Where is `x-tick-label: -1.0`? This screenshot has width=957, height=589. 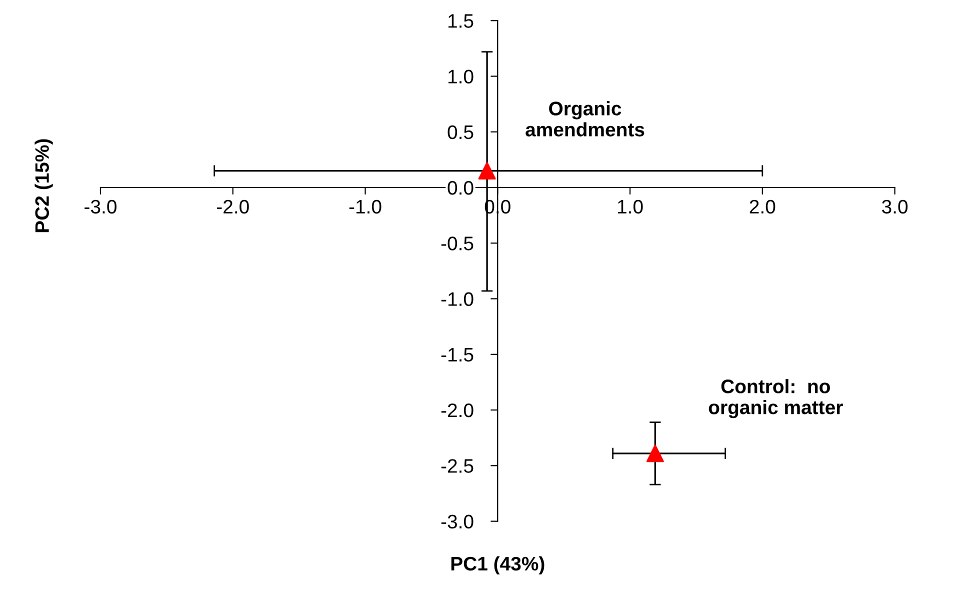
x-tick-label: -1.0 is located at coordinates (365, 207).